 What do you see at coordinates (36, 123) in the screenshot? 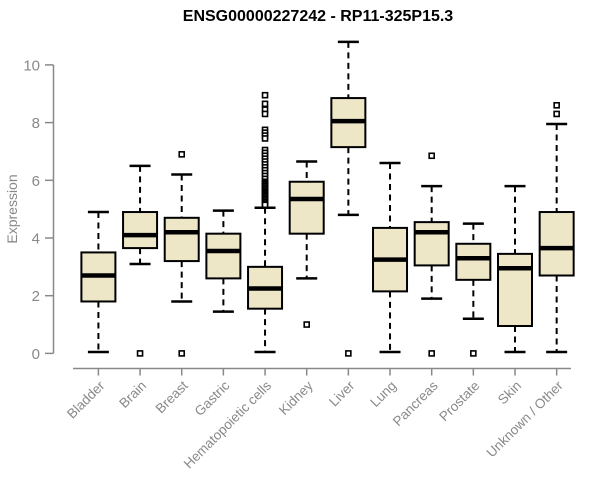
I see `y-tick-label: 8` at bounding box center [36, 123].